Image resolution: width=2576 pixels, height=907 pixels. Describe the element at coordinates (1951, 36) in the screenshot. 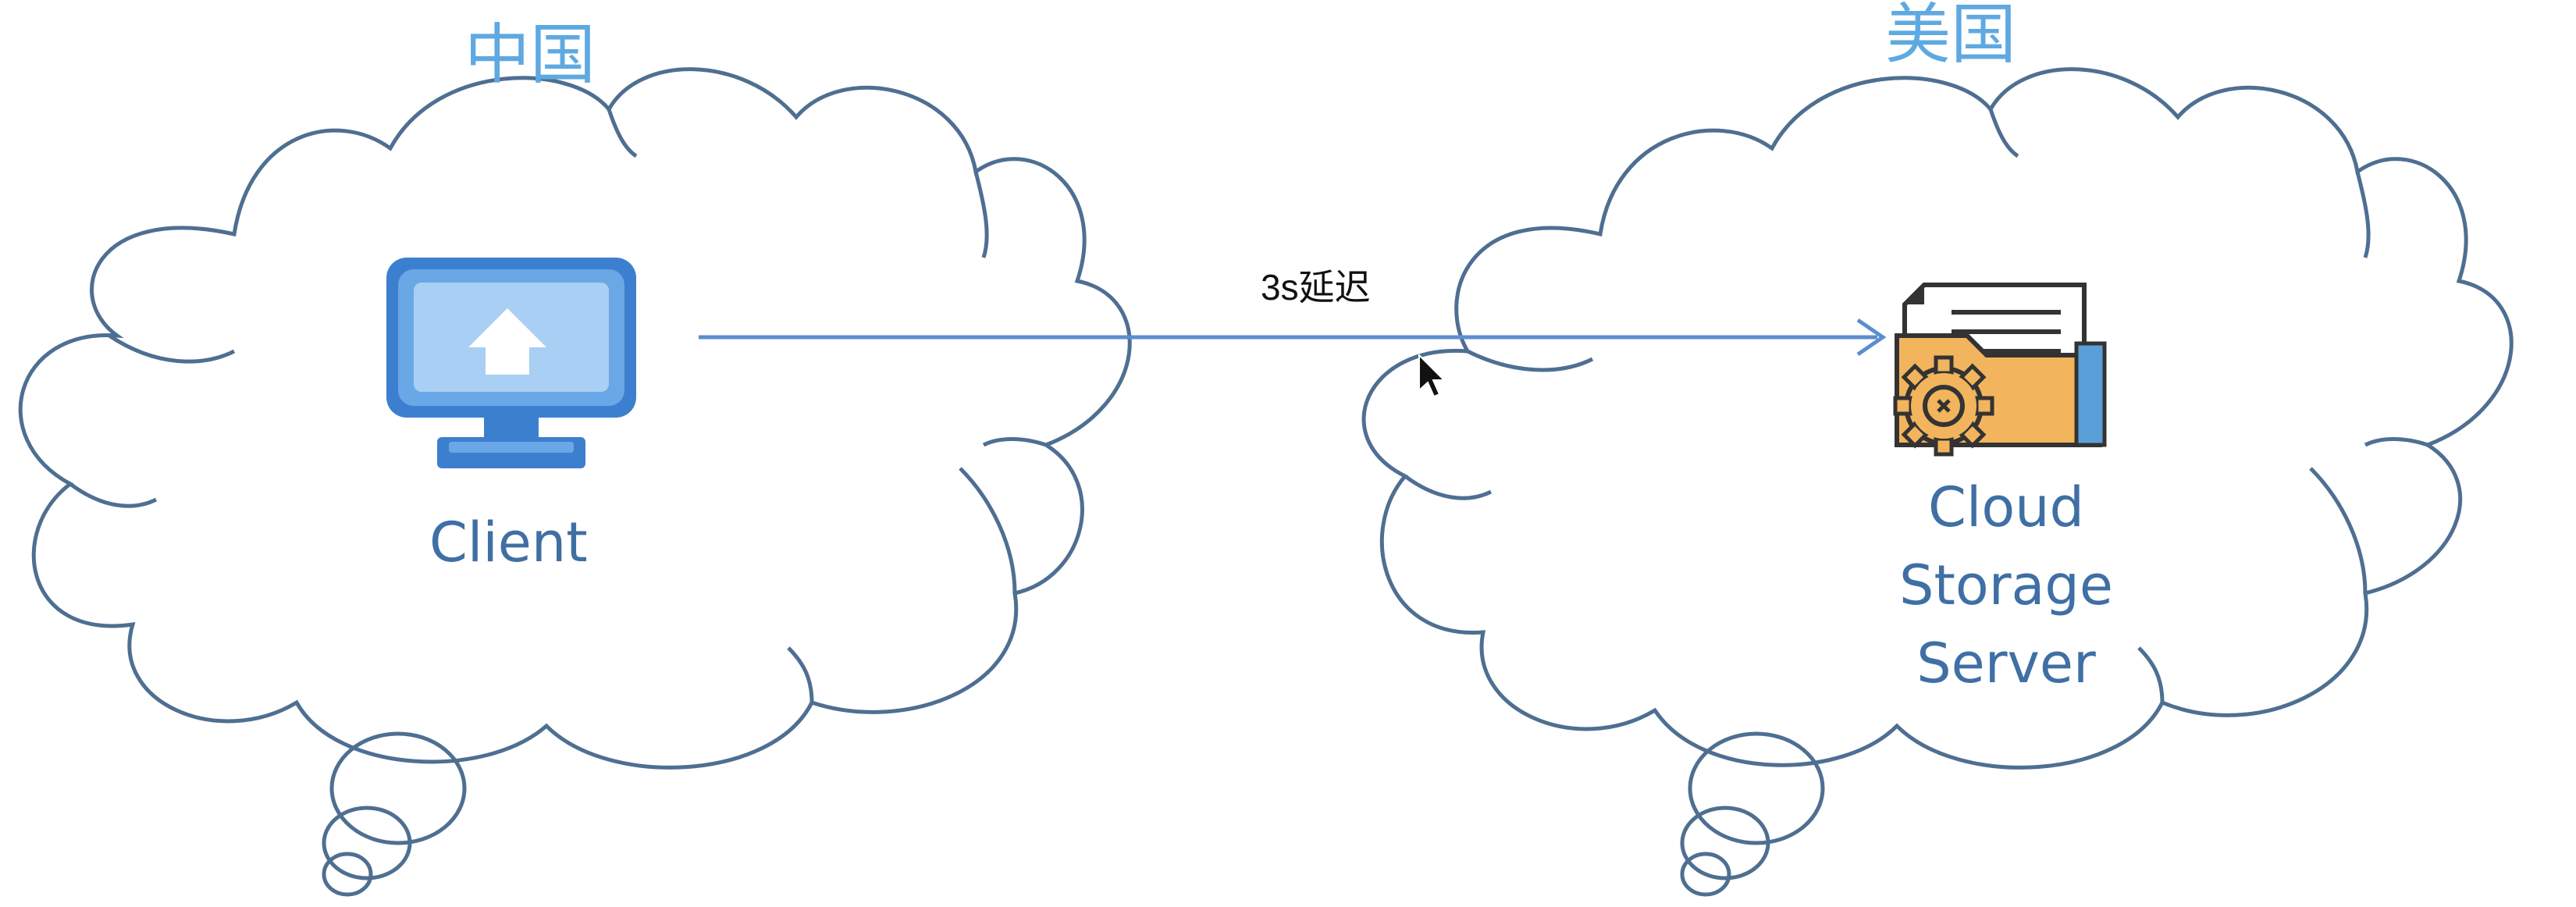

I see `region-label-usa: 美国` at that location.